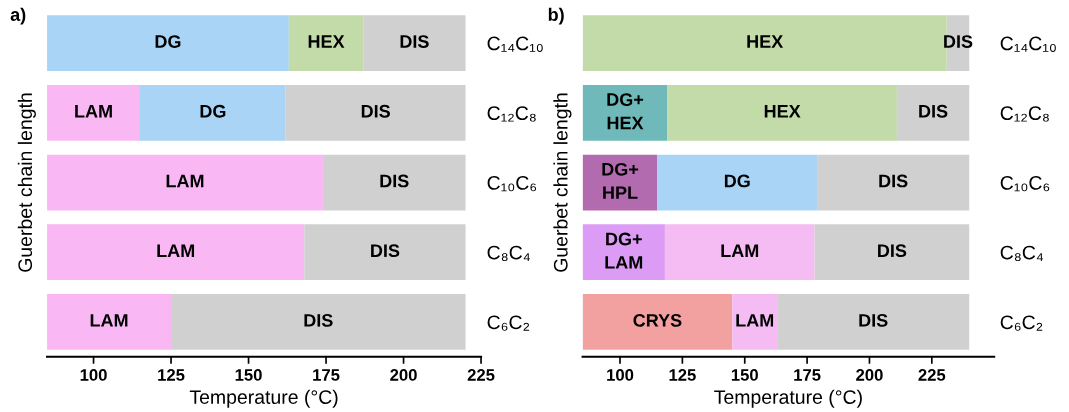 The height and width of the screenshot is (412, 1069). What do you see at coordinates (18, 16) in the screenshot?
I see `chart-title: a)` at bounding box center [18, 16].